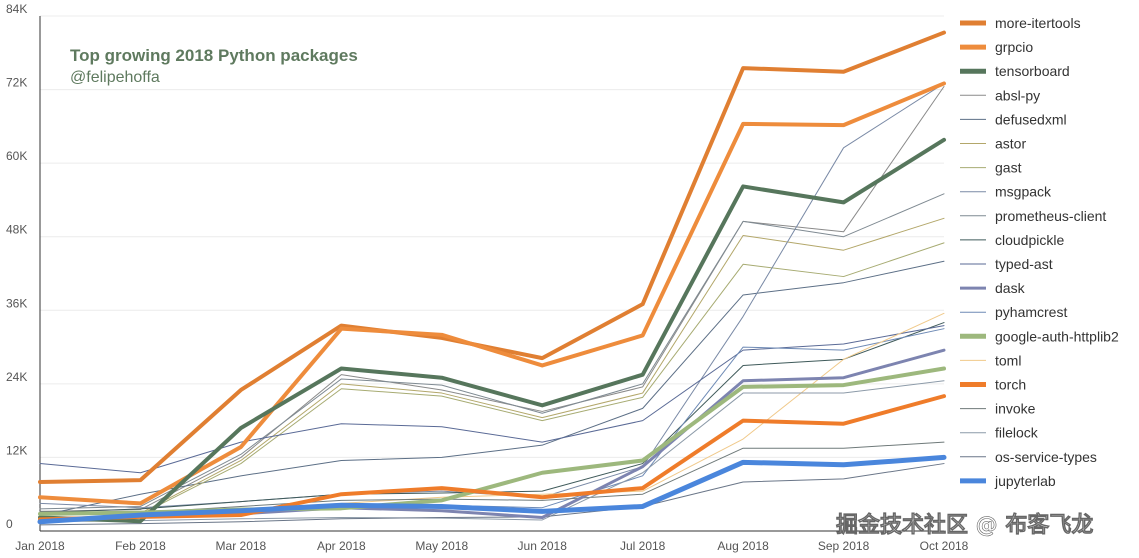  What do you see at coordinates (1017, 433) in the screenshot?
I see `legend-label: filelock` at bounding box center [1017, 433].